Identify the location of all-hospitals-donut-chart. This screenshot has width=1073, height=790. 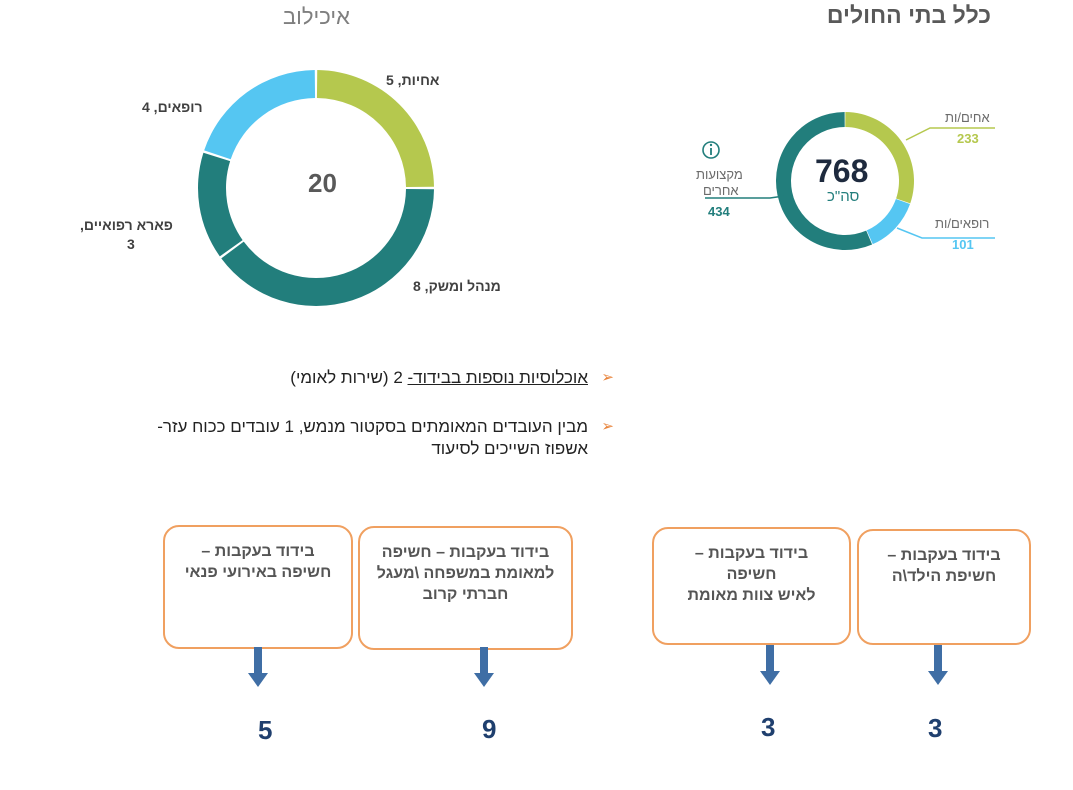
(844, 181).